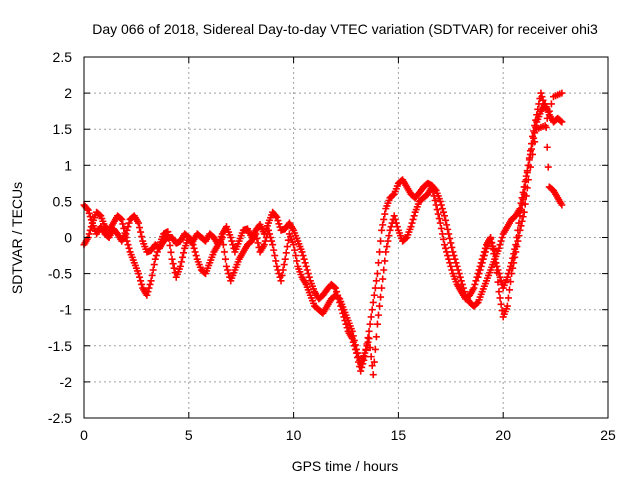  Describe the element at coordinates (68, 238) in the screenshot. I see `y-tick-label: 0` at that location.